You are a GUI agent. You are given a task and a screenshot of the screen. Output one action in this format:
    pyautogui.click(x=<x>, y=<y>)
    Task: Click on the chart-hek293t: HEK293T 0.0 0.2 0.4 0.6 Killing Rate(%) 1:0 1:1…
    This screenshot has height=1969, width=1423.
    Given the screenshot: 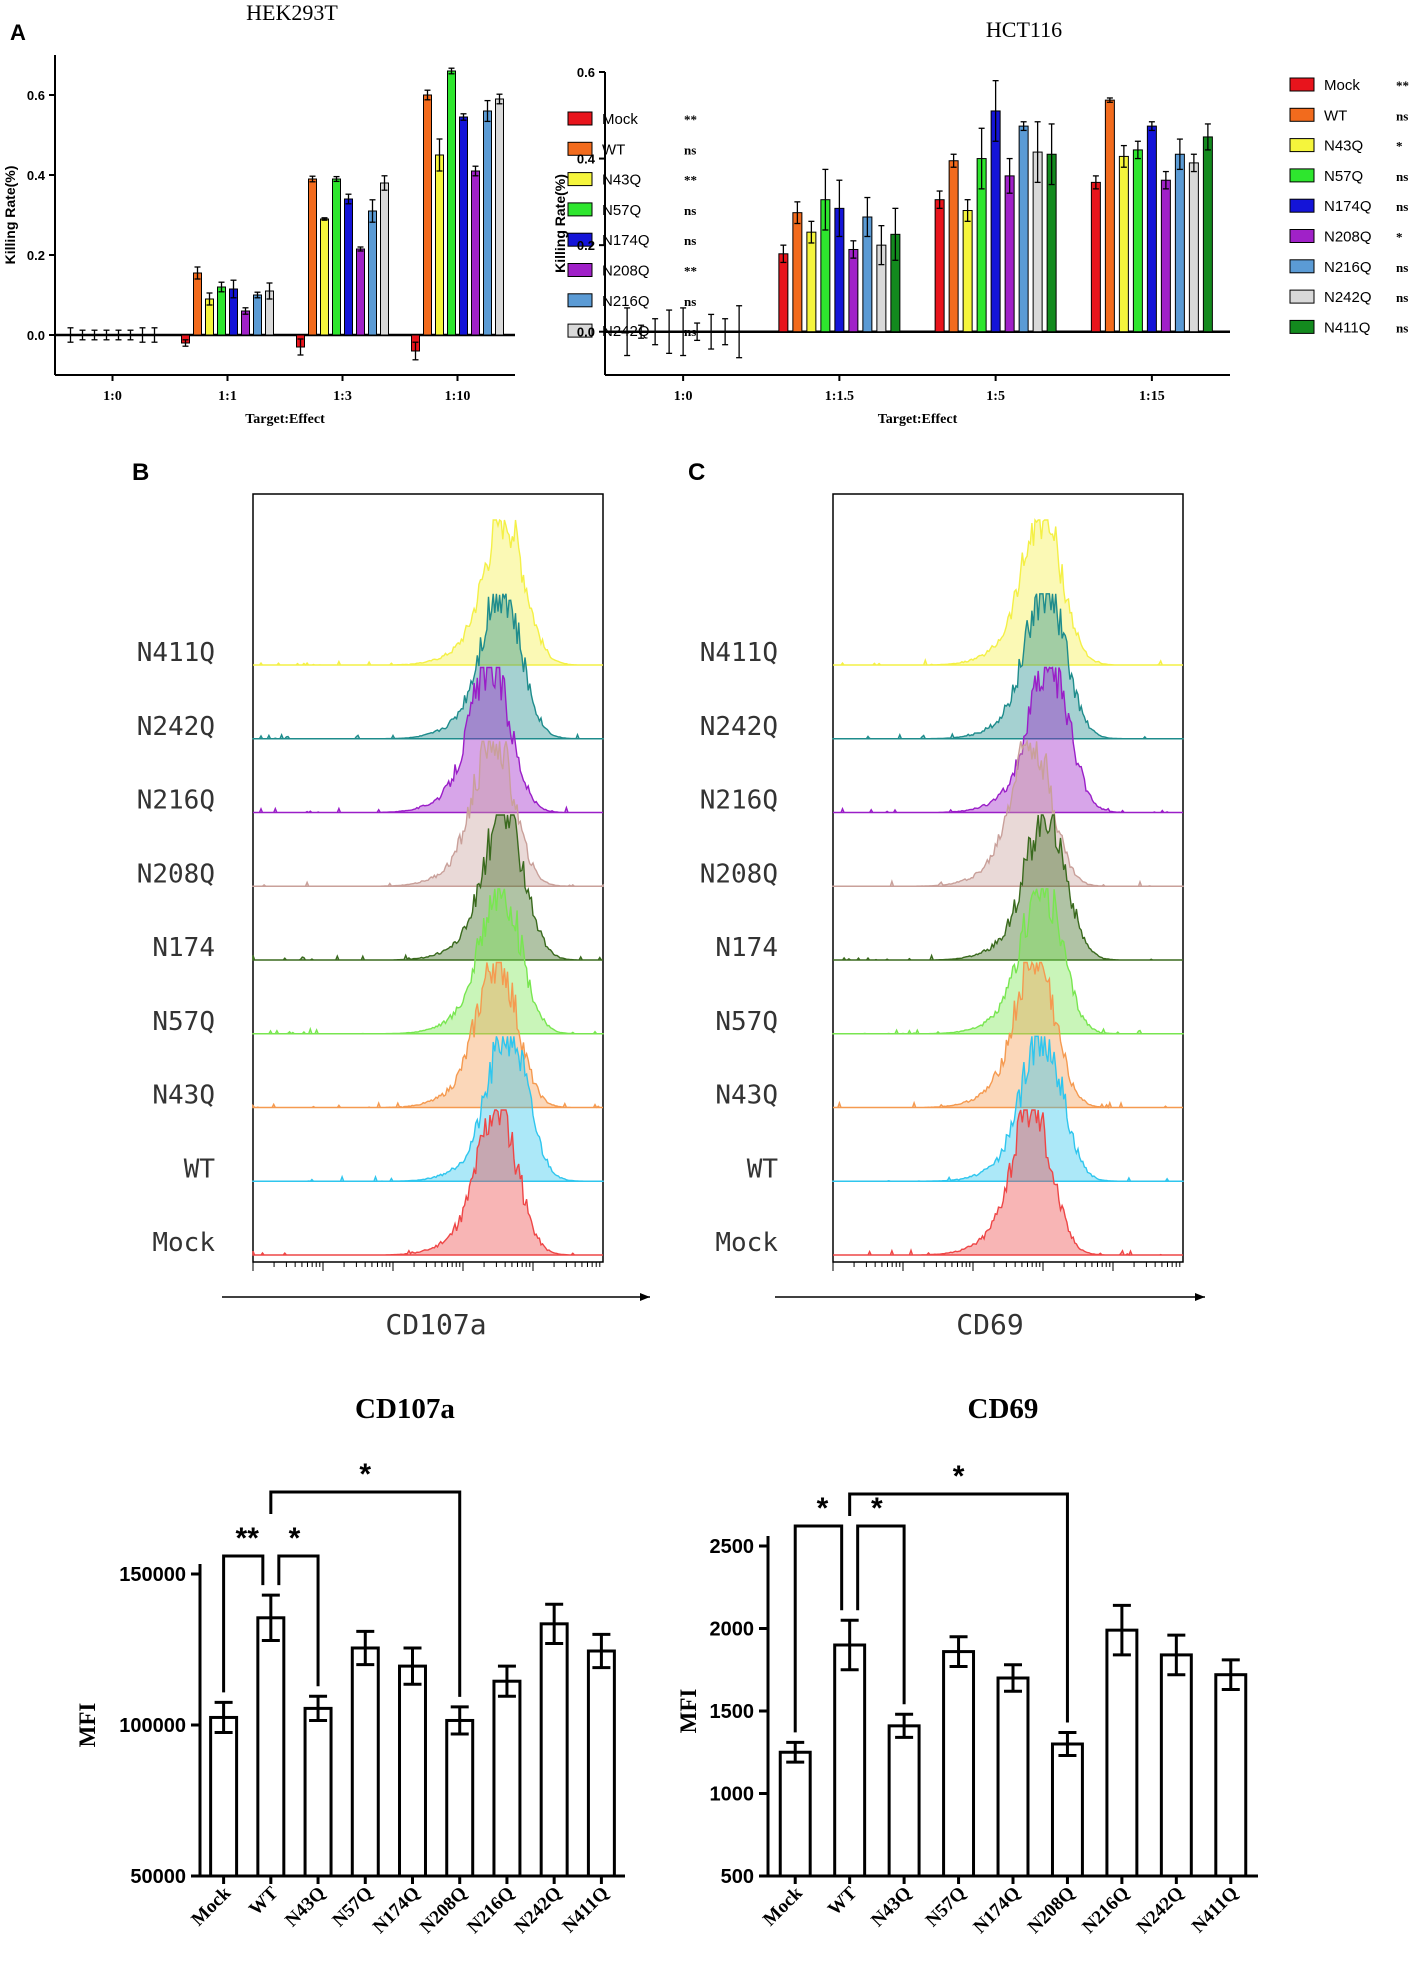 What is the action you would take?
    pyautogui.click(x=349, y=213)
    